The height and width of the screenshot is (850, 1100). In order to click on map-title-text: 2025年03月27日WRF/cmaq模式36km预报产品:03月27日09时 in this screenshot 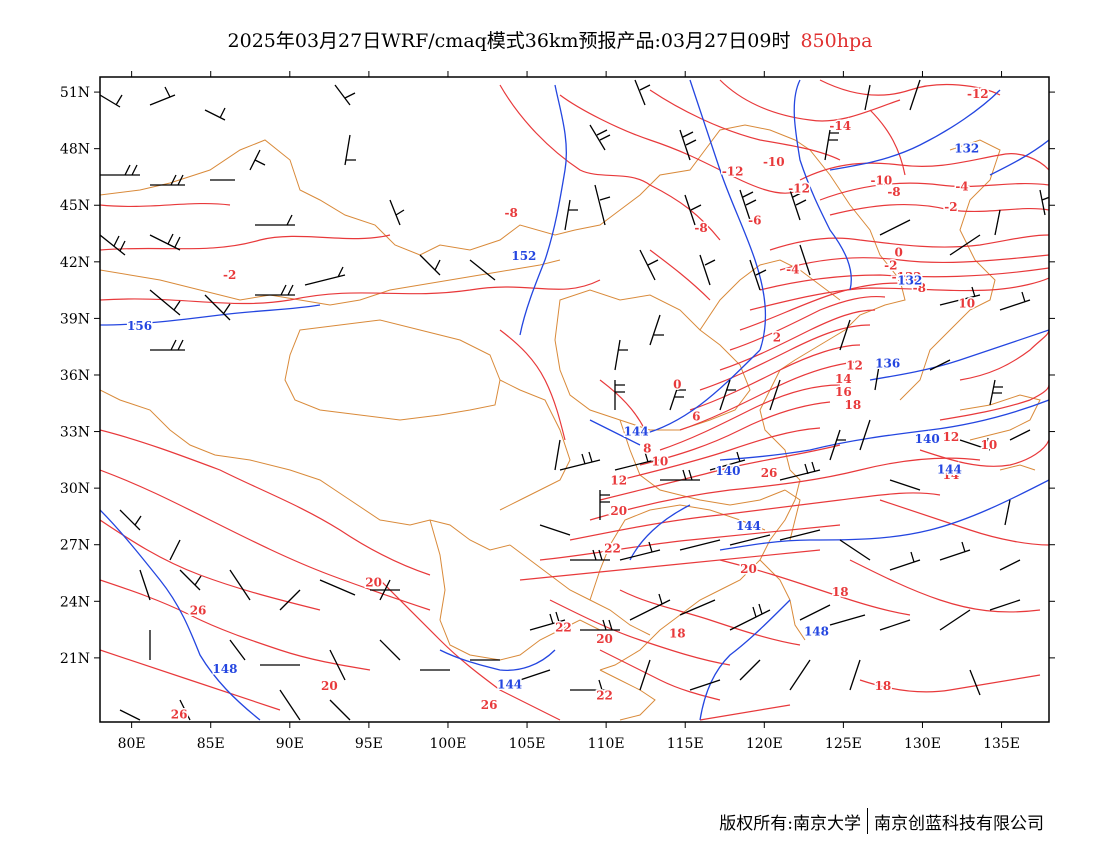, I will do `click(509, 41)`.